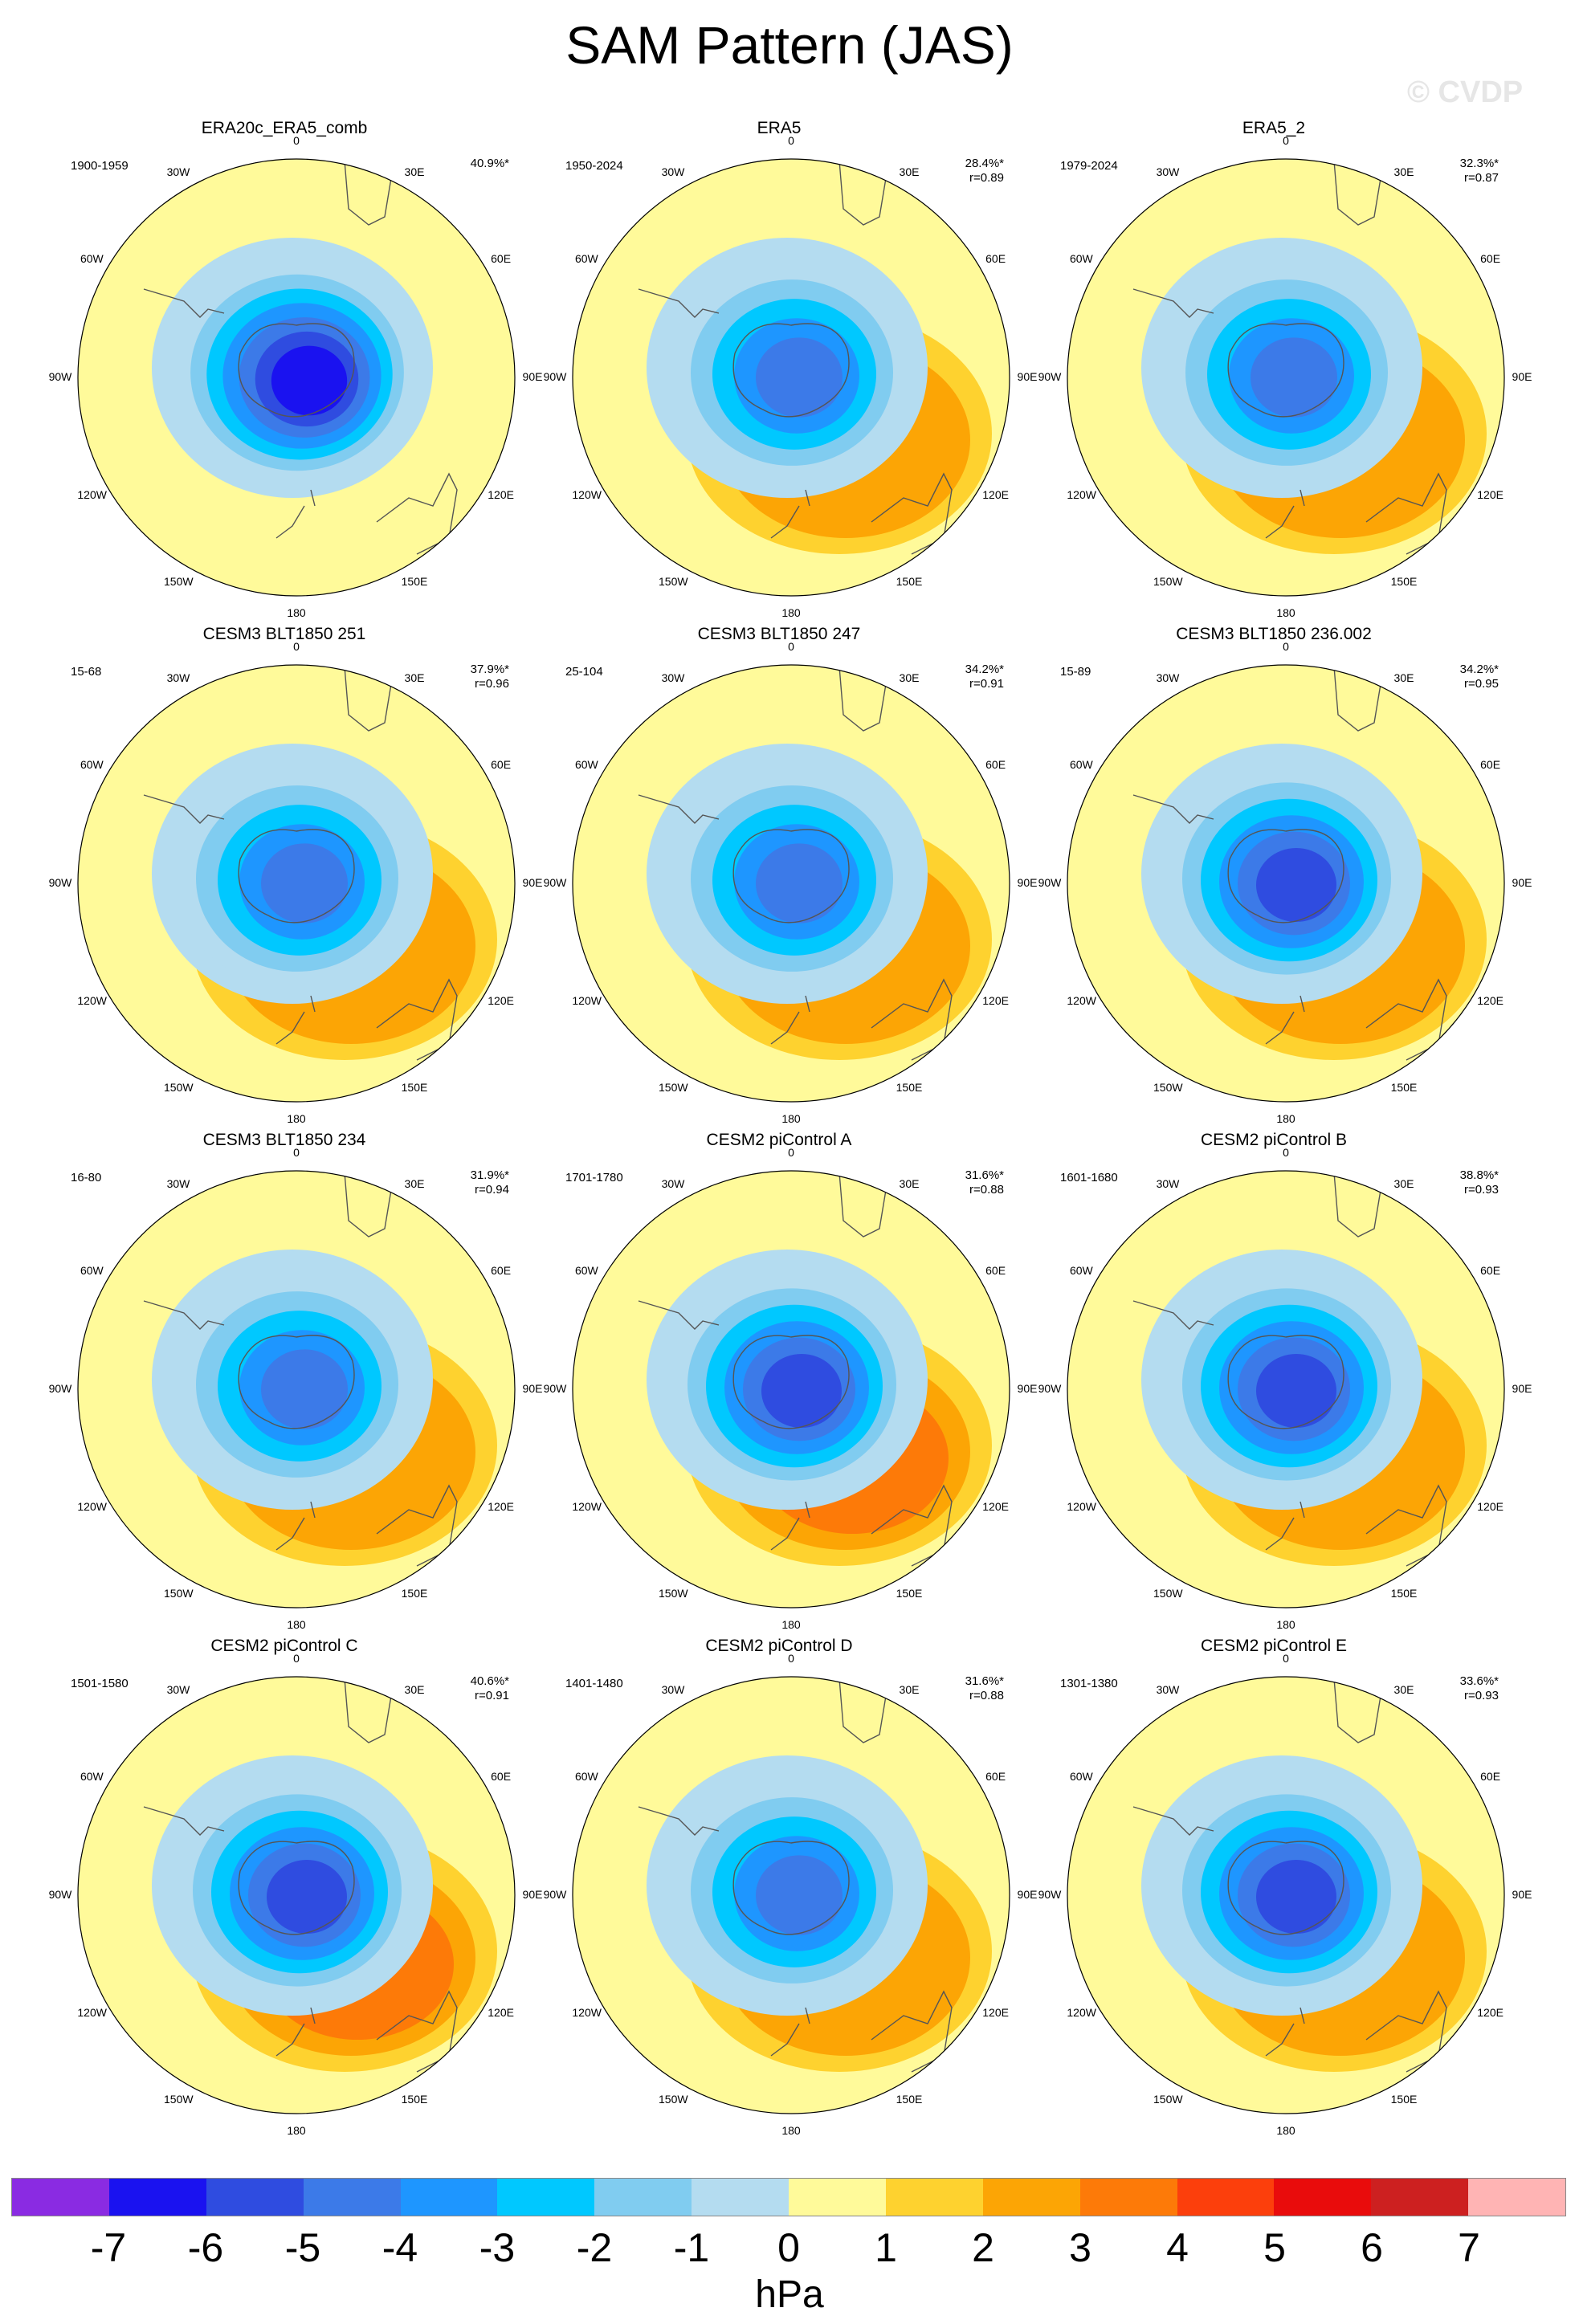 Image resolution: width=1579 pixels, height=2324 pixels. Describe the element at coordinates (789, 45) in the screenshot. I see `figure-title: SAM Pattern (JAS)` at that location.